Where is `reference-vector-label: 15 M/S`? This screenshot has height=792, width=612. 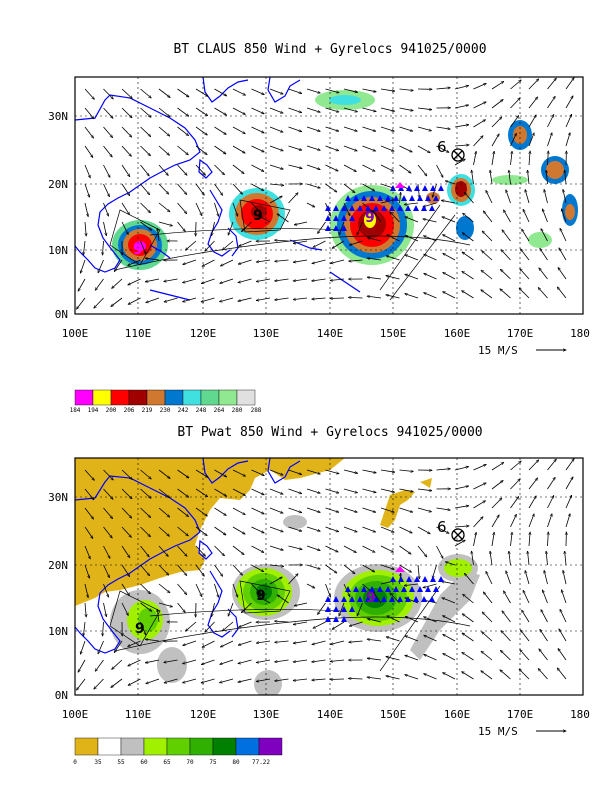
reference-vector-label: 15 M/S is located at coordinates (498, 731).